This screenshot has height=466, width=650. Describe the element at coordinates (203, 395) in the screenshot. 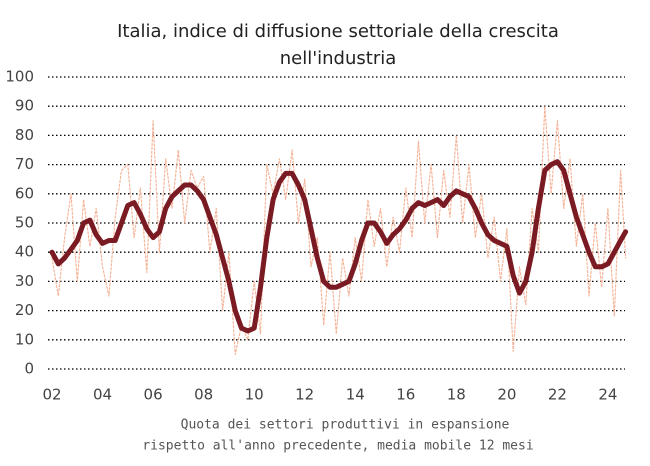

I see `x-tick-label: 08` at that location.